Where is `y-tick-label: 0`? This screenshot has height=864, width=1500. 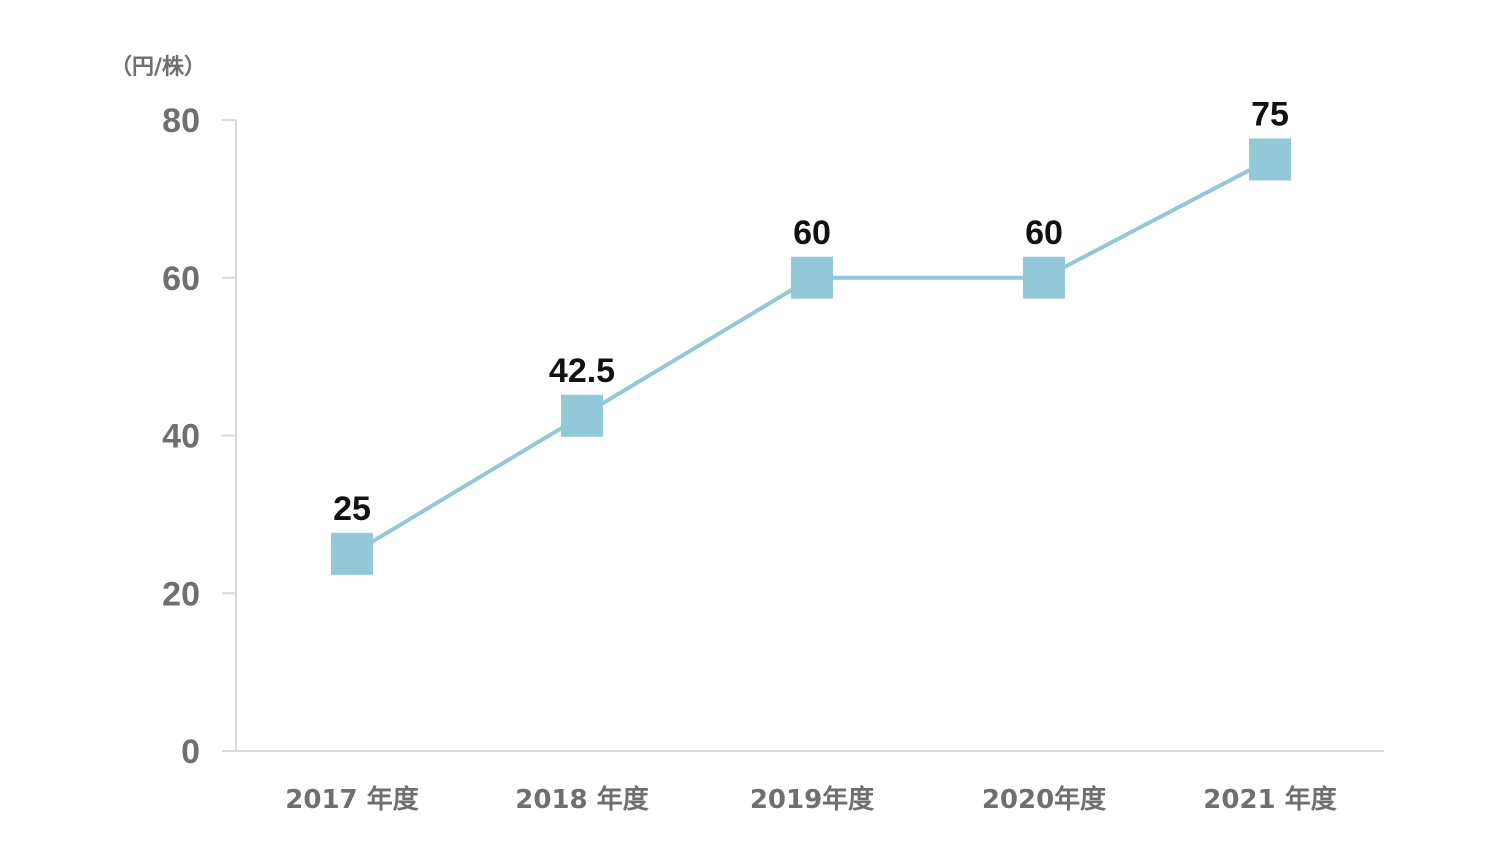
y-tick-label: 0 is located at coordinates (190, 752).